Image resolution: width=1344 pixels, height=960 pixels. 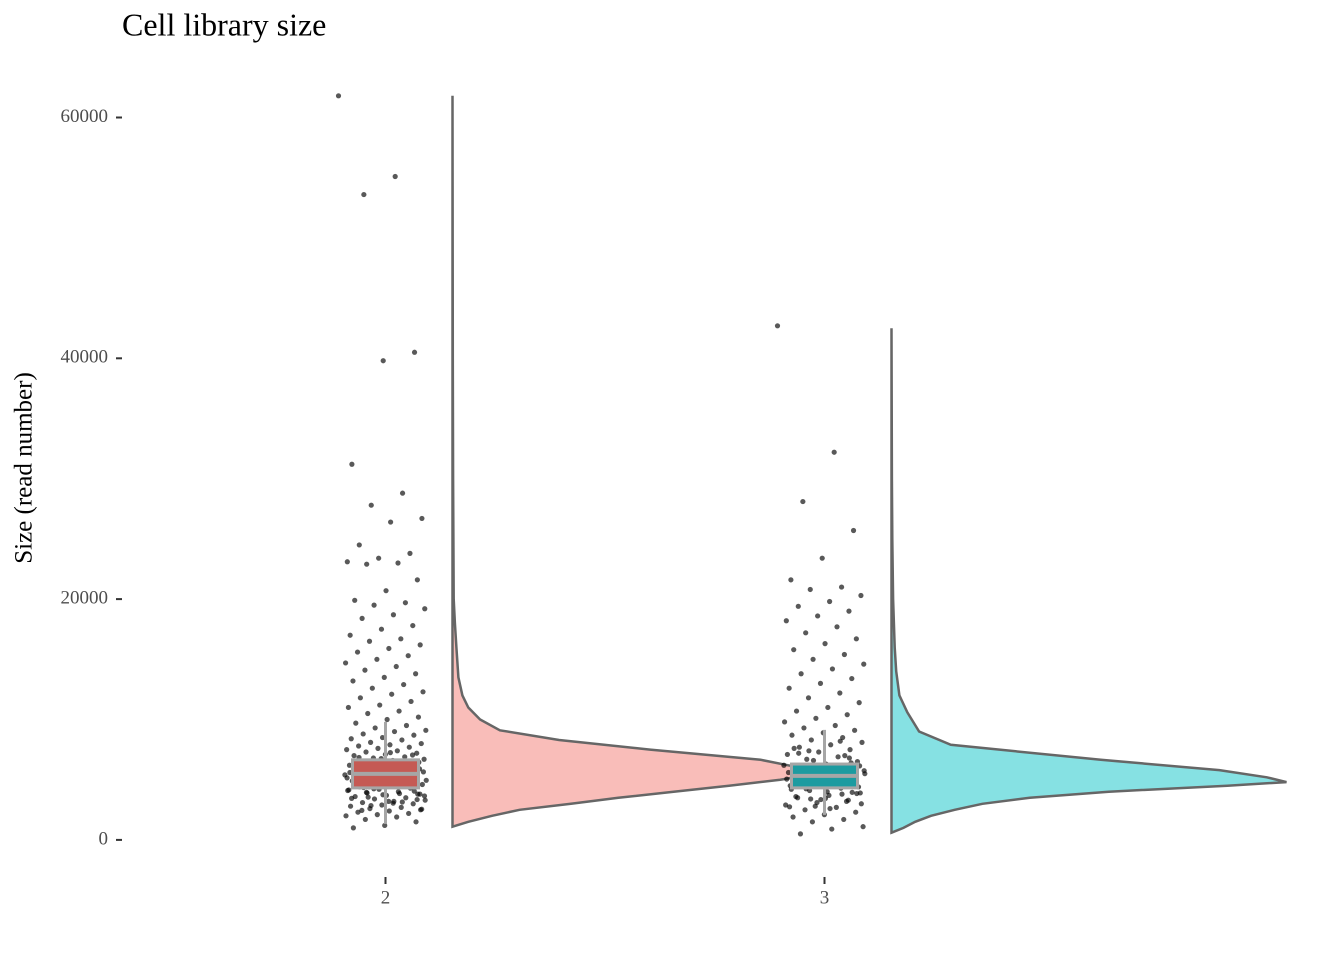 What do you see at coordinates (825, 897) in the screenshot?
I see `x-tick-label: 3` at bounding box center [825, 897].